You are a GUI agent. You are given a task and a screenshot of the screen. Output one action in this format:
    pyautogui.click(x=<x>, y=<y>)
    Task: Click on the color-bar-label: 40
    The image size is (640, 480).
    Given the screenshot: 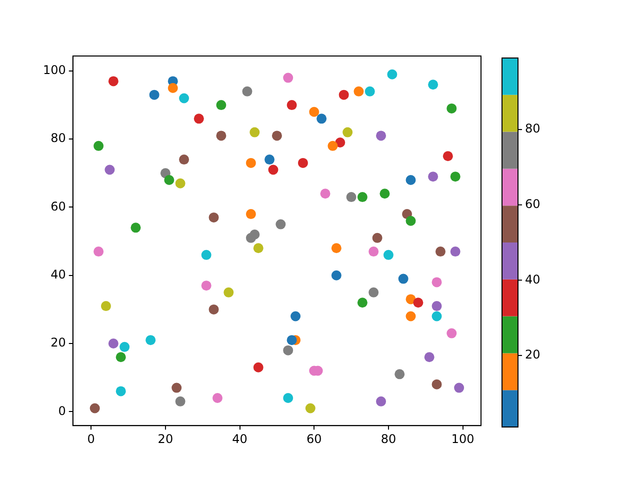 What is the action you would take?
    pyautogui.click(x=532, y=279)
    